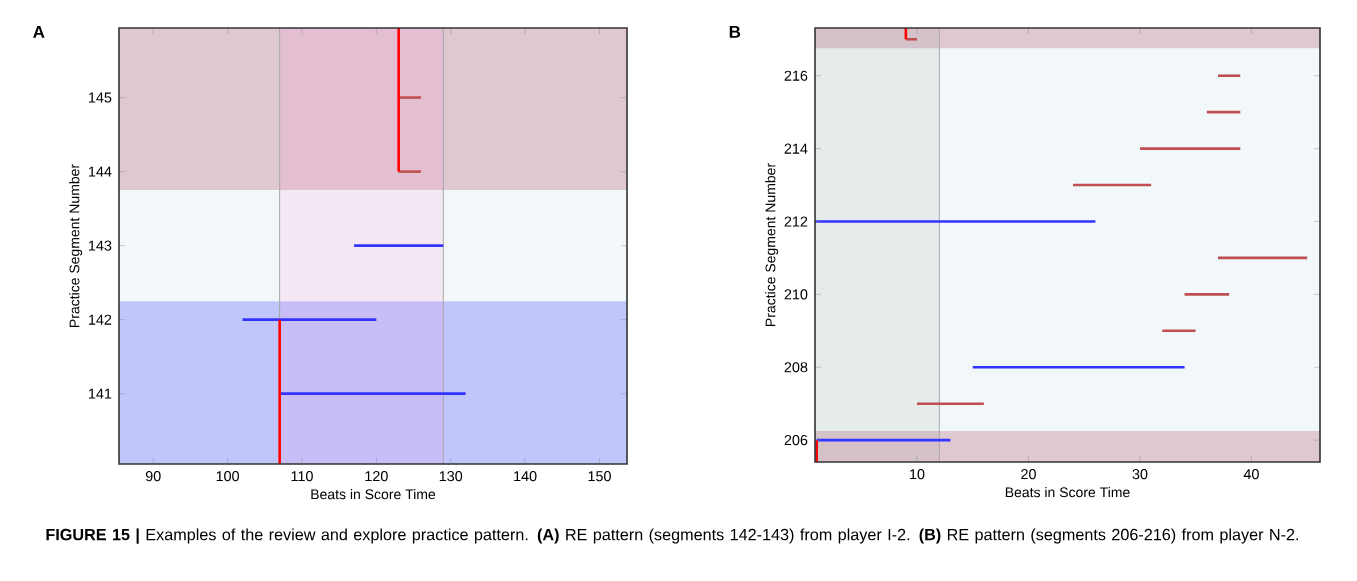  Describe the element at coordinates (153, 476) in the screenshot. I see `x-tick-label: 90` at that location.